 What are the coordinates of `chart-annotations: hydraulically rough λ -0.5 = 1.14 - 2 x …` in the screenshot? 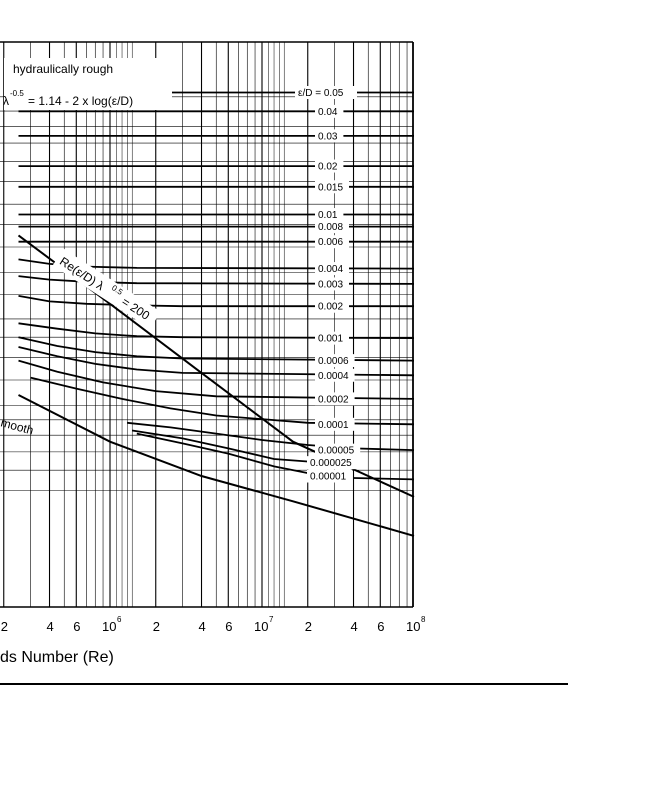 It's located at (86, 248).